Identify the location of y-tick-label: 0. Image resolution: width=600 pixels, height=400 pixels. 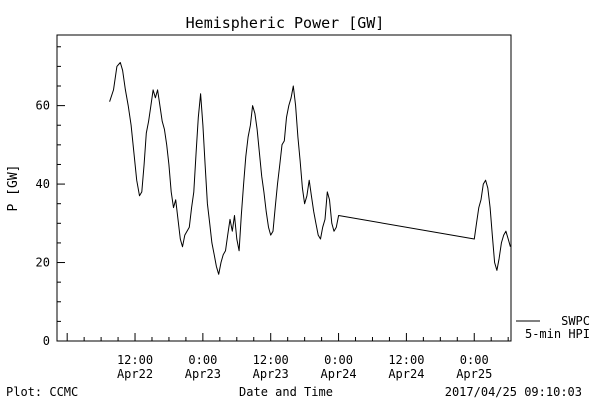
(46, 341).